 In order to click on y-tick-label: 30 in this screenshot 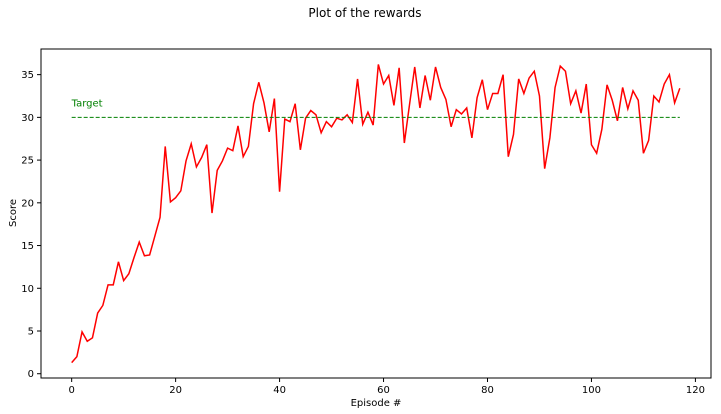, I will do `click(27, 118)`.